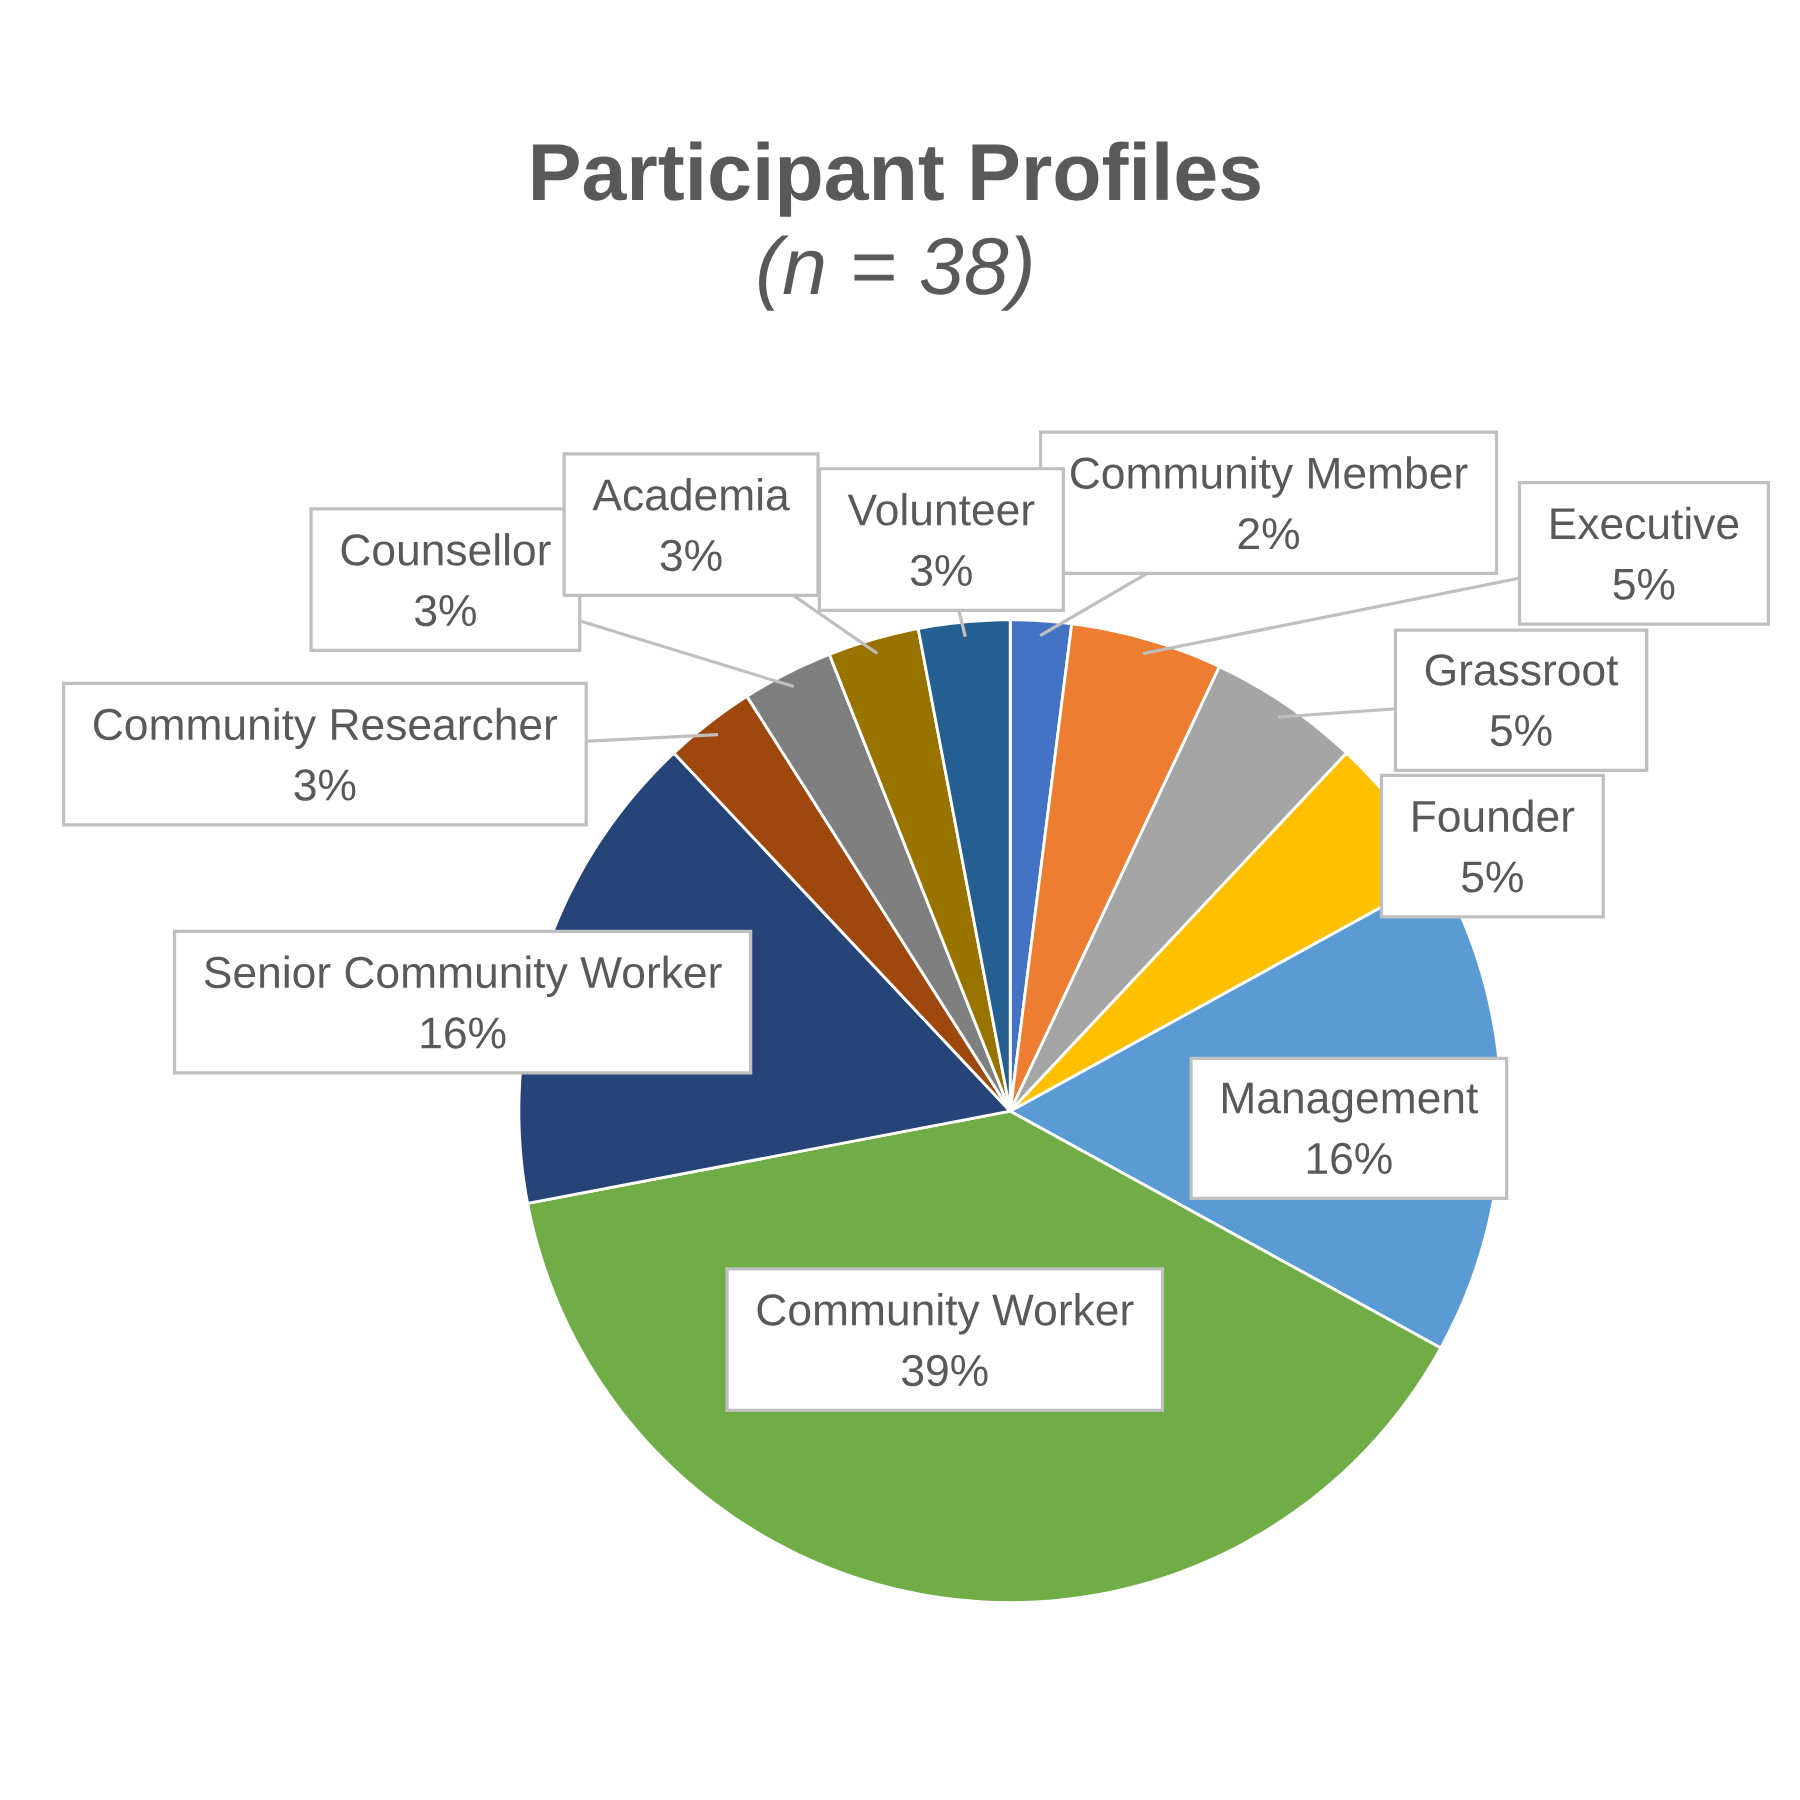 The height and width of the screenshot is (1800, 1800). I want to click on slice-label: Executive, so click(1645, 523).